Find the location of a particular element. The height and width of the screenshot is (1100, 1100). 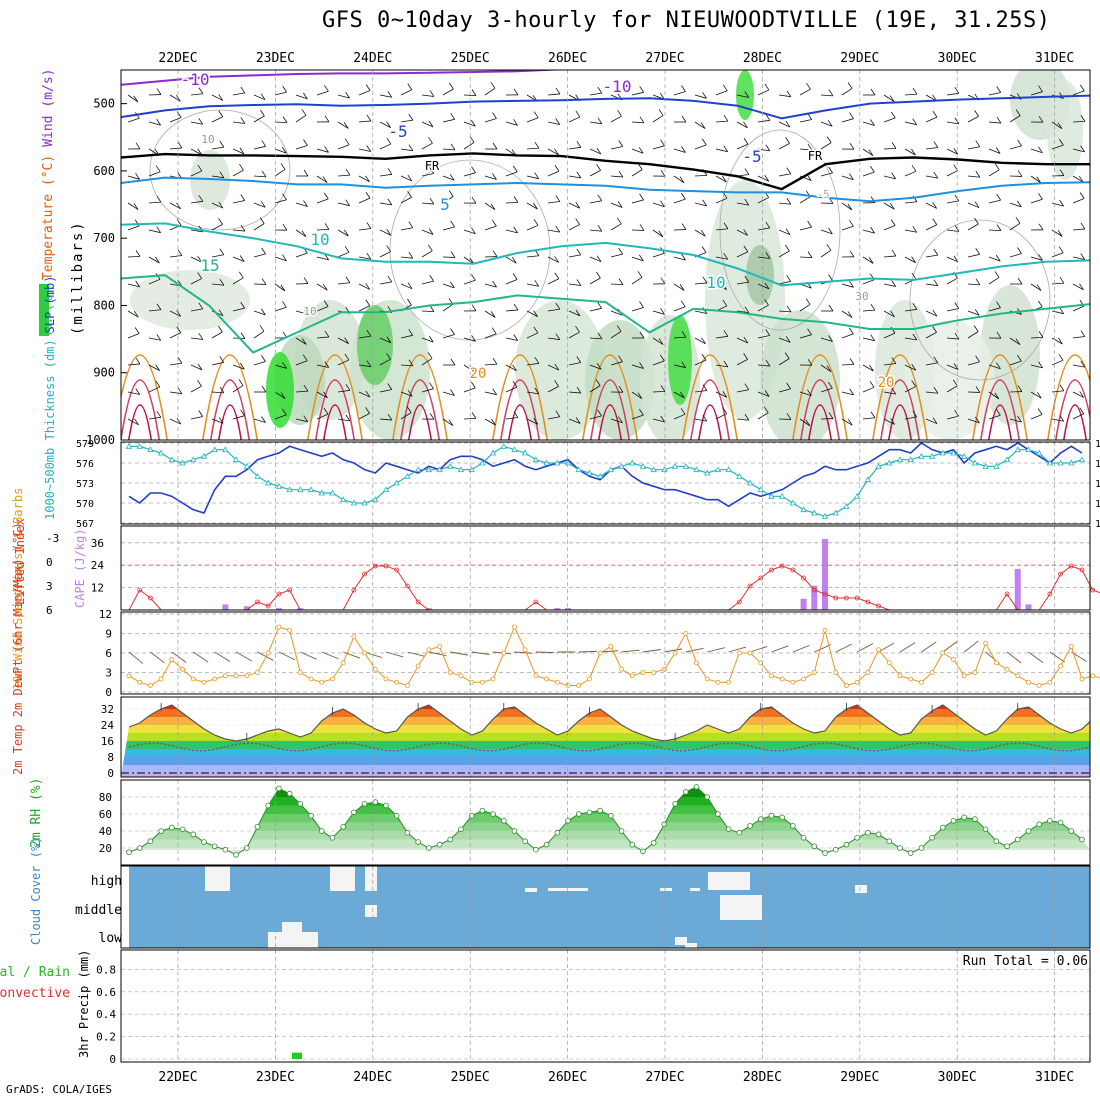

date-label-bottom: 23DEC is located at coordinates (275, 1077).